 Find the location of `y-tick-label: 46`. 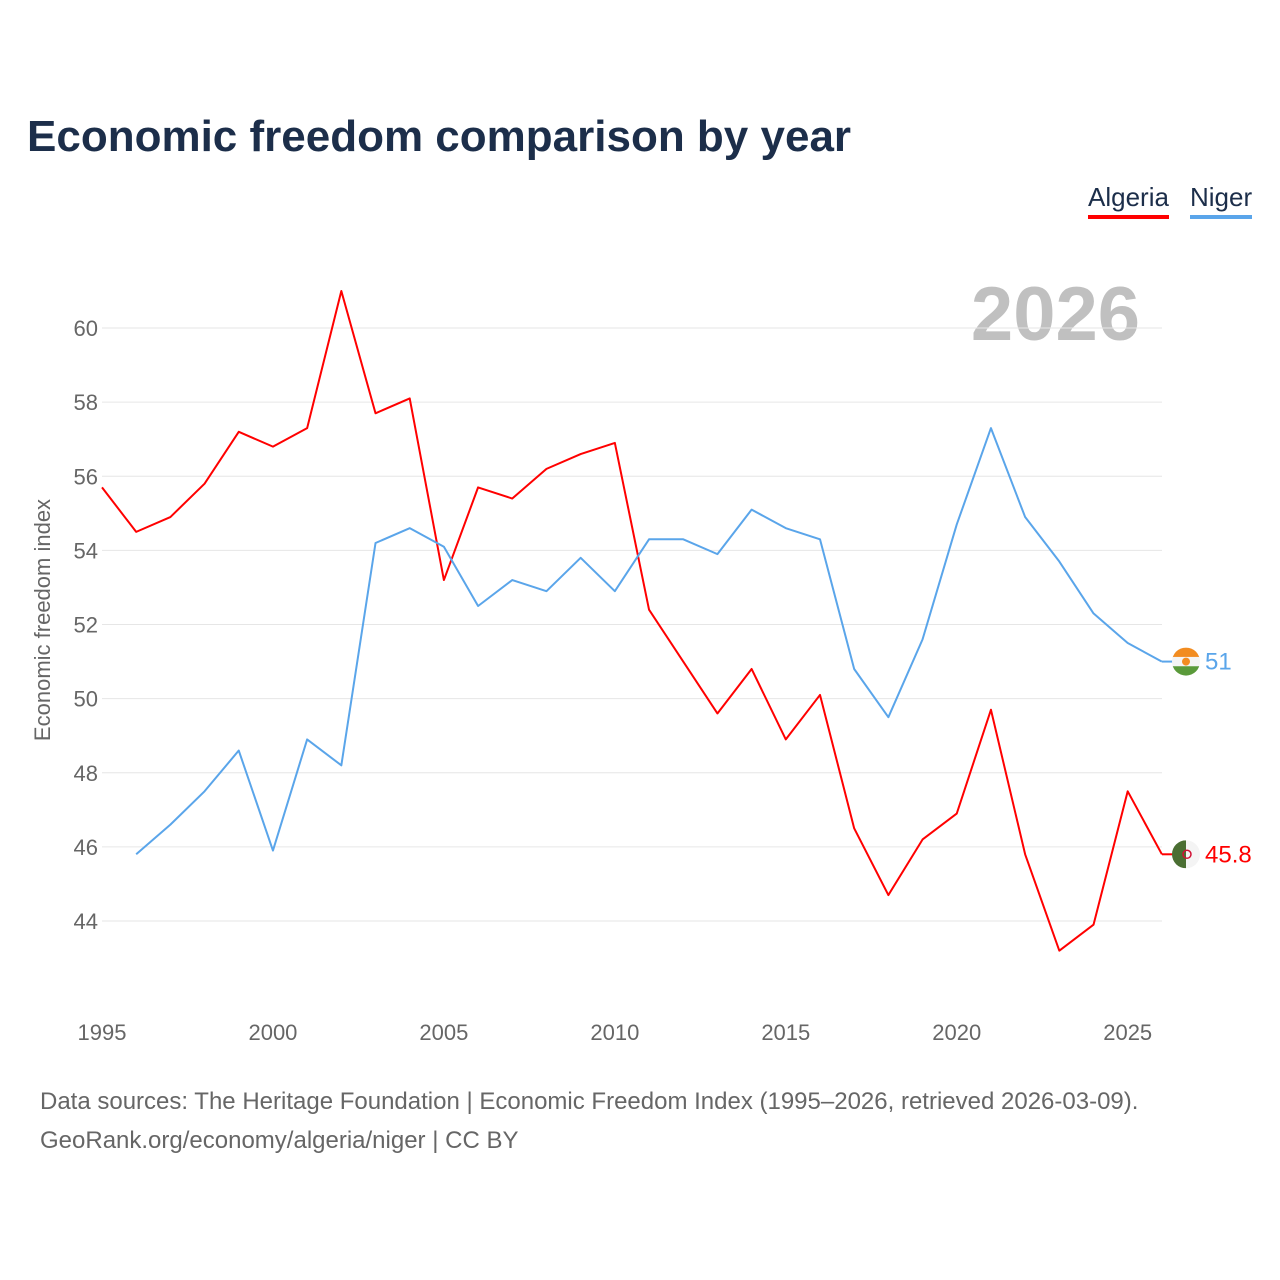

y-tick-label: 46 is located at coordinates (86, 847).